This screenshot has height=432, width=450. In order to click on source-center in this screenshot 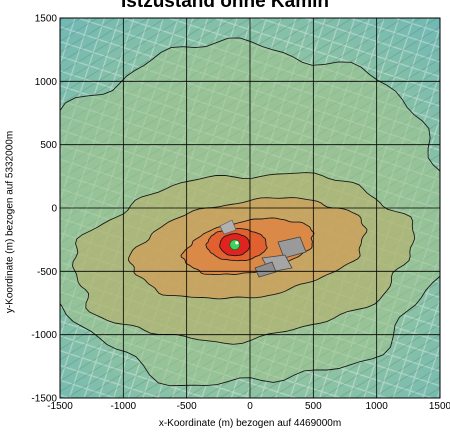, I will do `click(237, 243)`.